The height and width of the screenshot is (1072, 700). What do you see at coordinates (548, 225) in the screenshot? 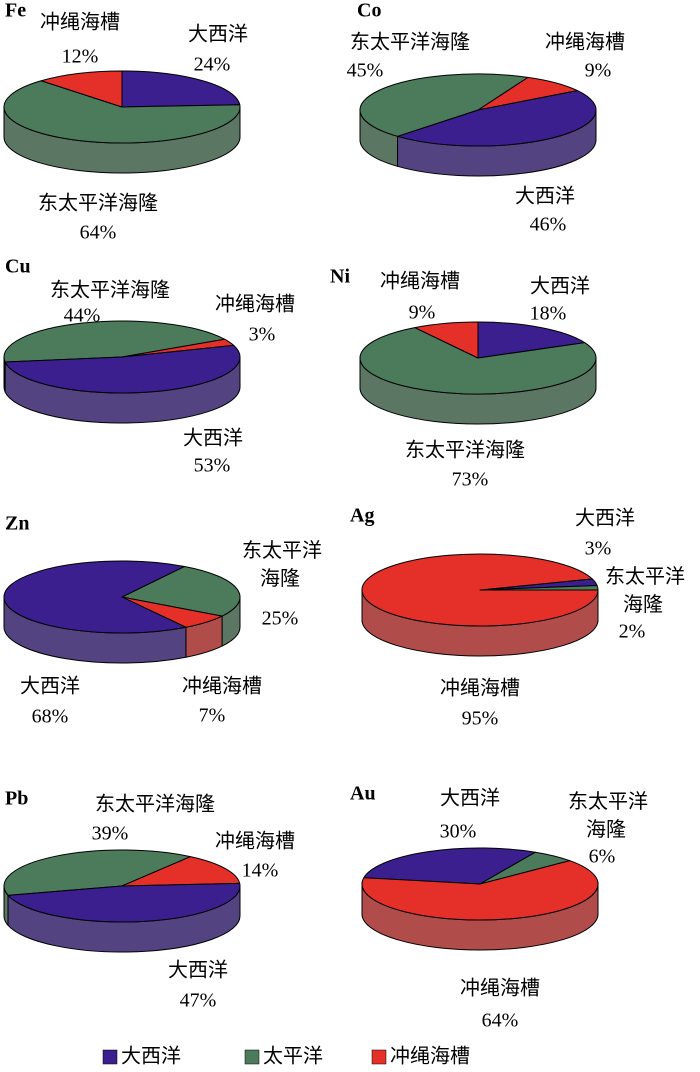
I see `slice-value-label: 46%` at bounding box center [548, 225].